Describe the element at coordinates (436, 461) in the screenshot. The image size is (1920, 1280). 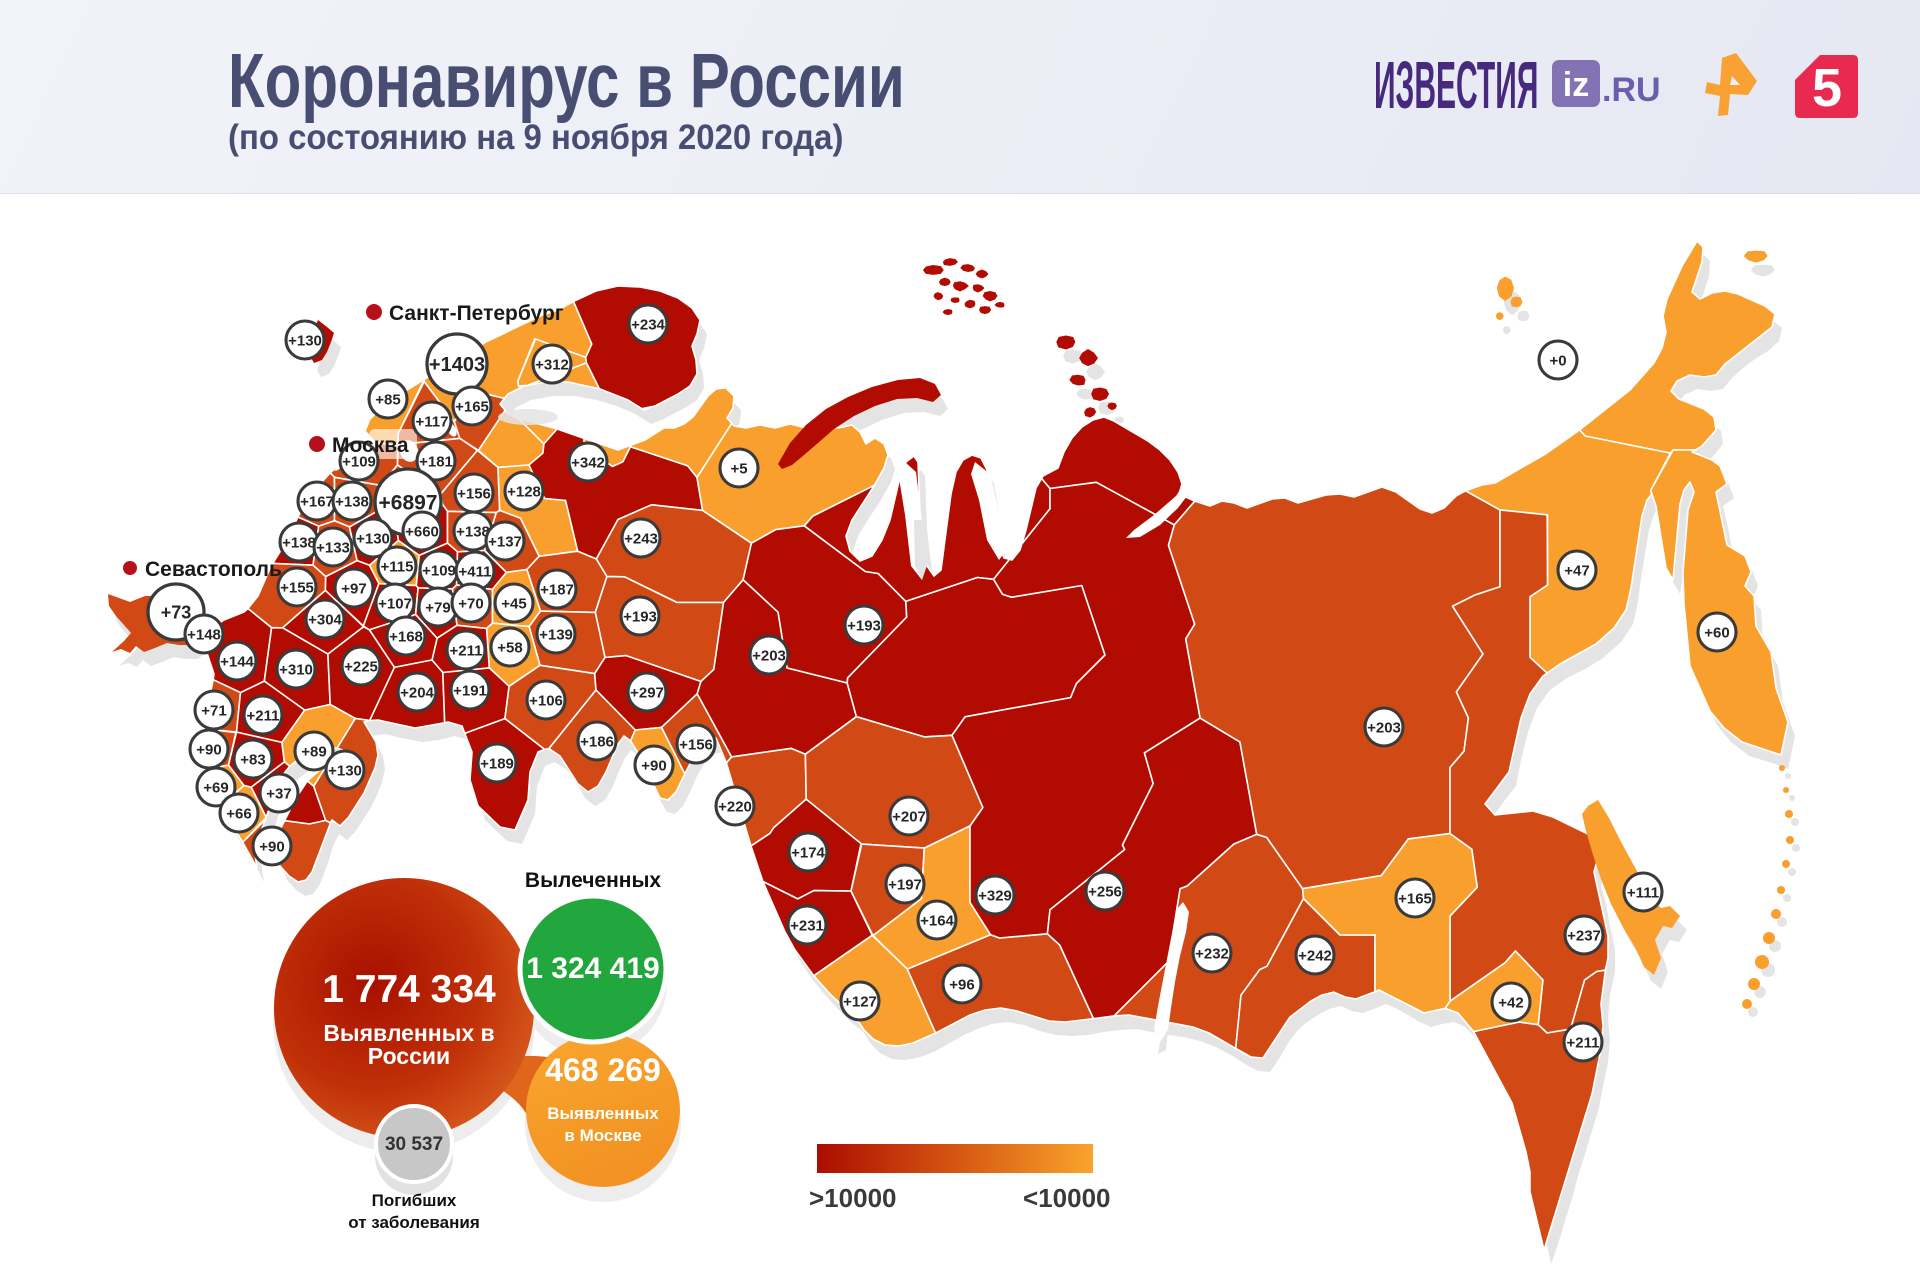
I see `svg-text: +181` at that location.